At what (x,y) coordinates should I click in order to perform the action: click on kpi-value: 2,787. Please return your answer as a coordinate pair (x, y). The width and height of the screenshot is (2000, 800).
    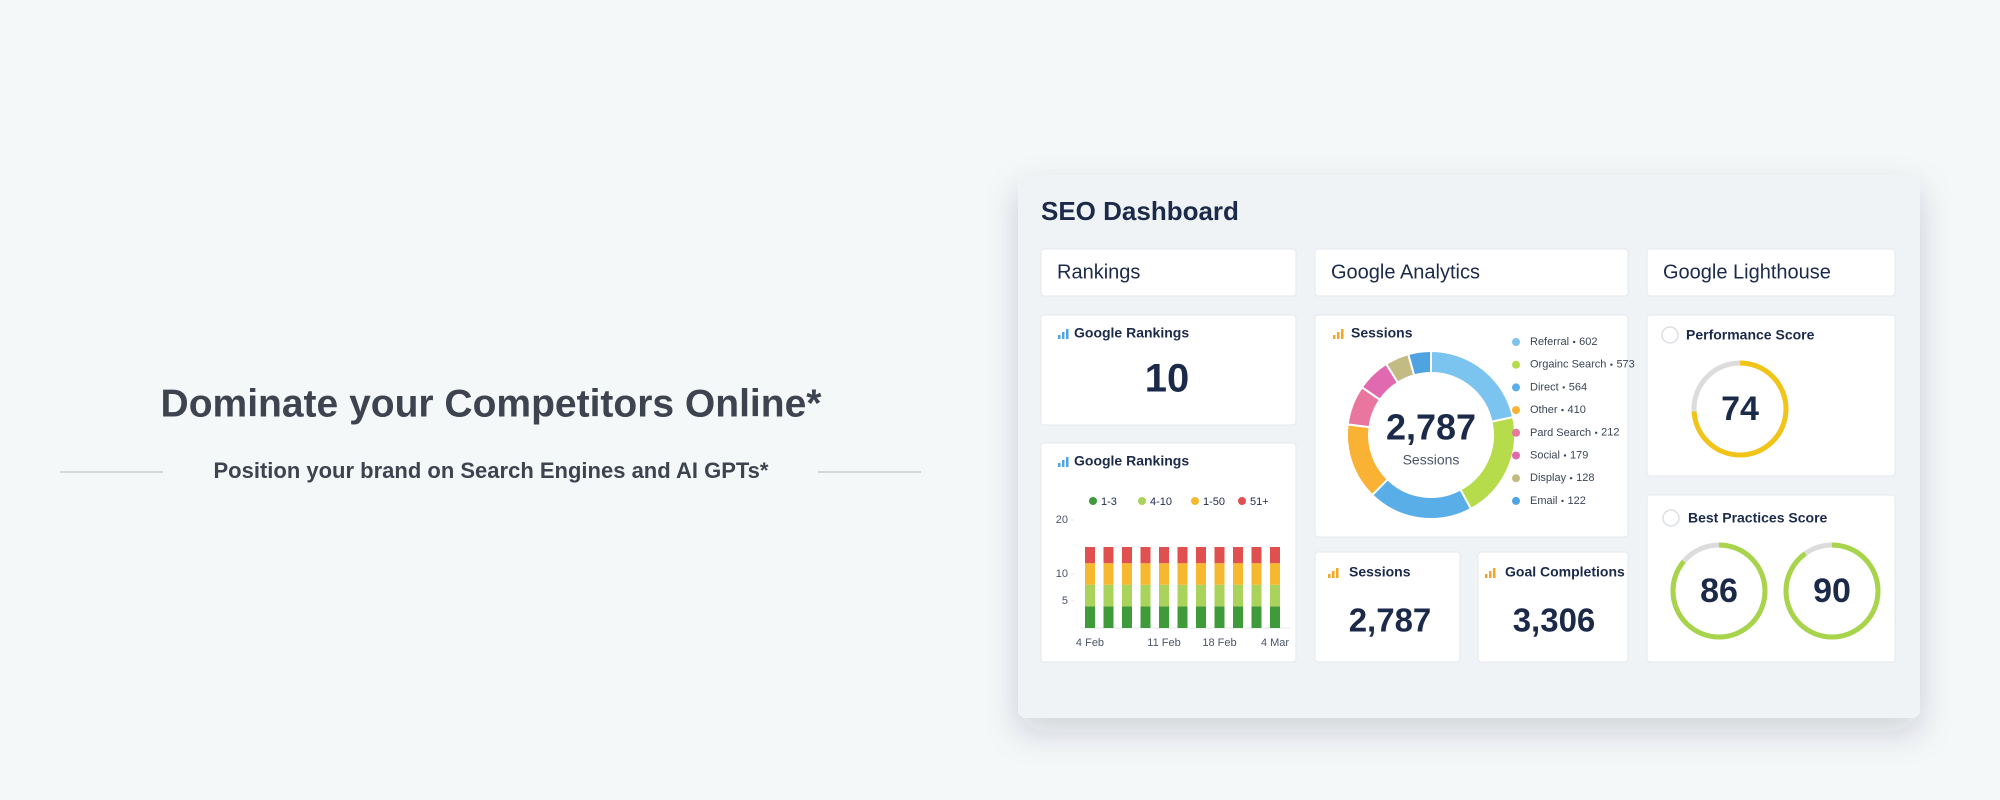
    Looking at the image, I should click on (1390, 620).